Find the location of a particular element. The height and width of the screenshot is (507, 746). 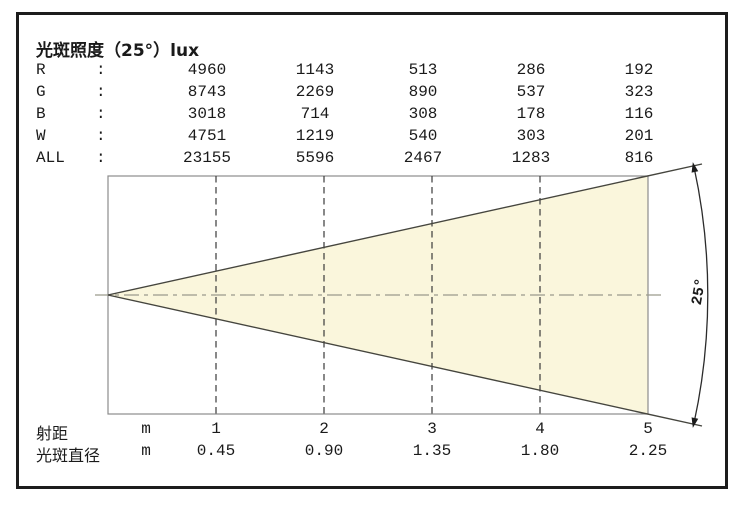

value-all-1m: 23155 is located at coordinates (206, 158).